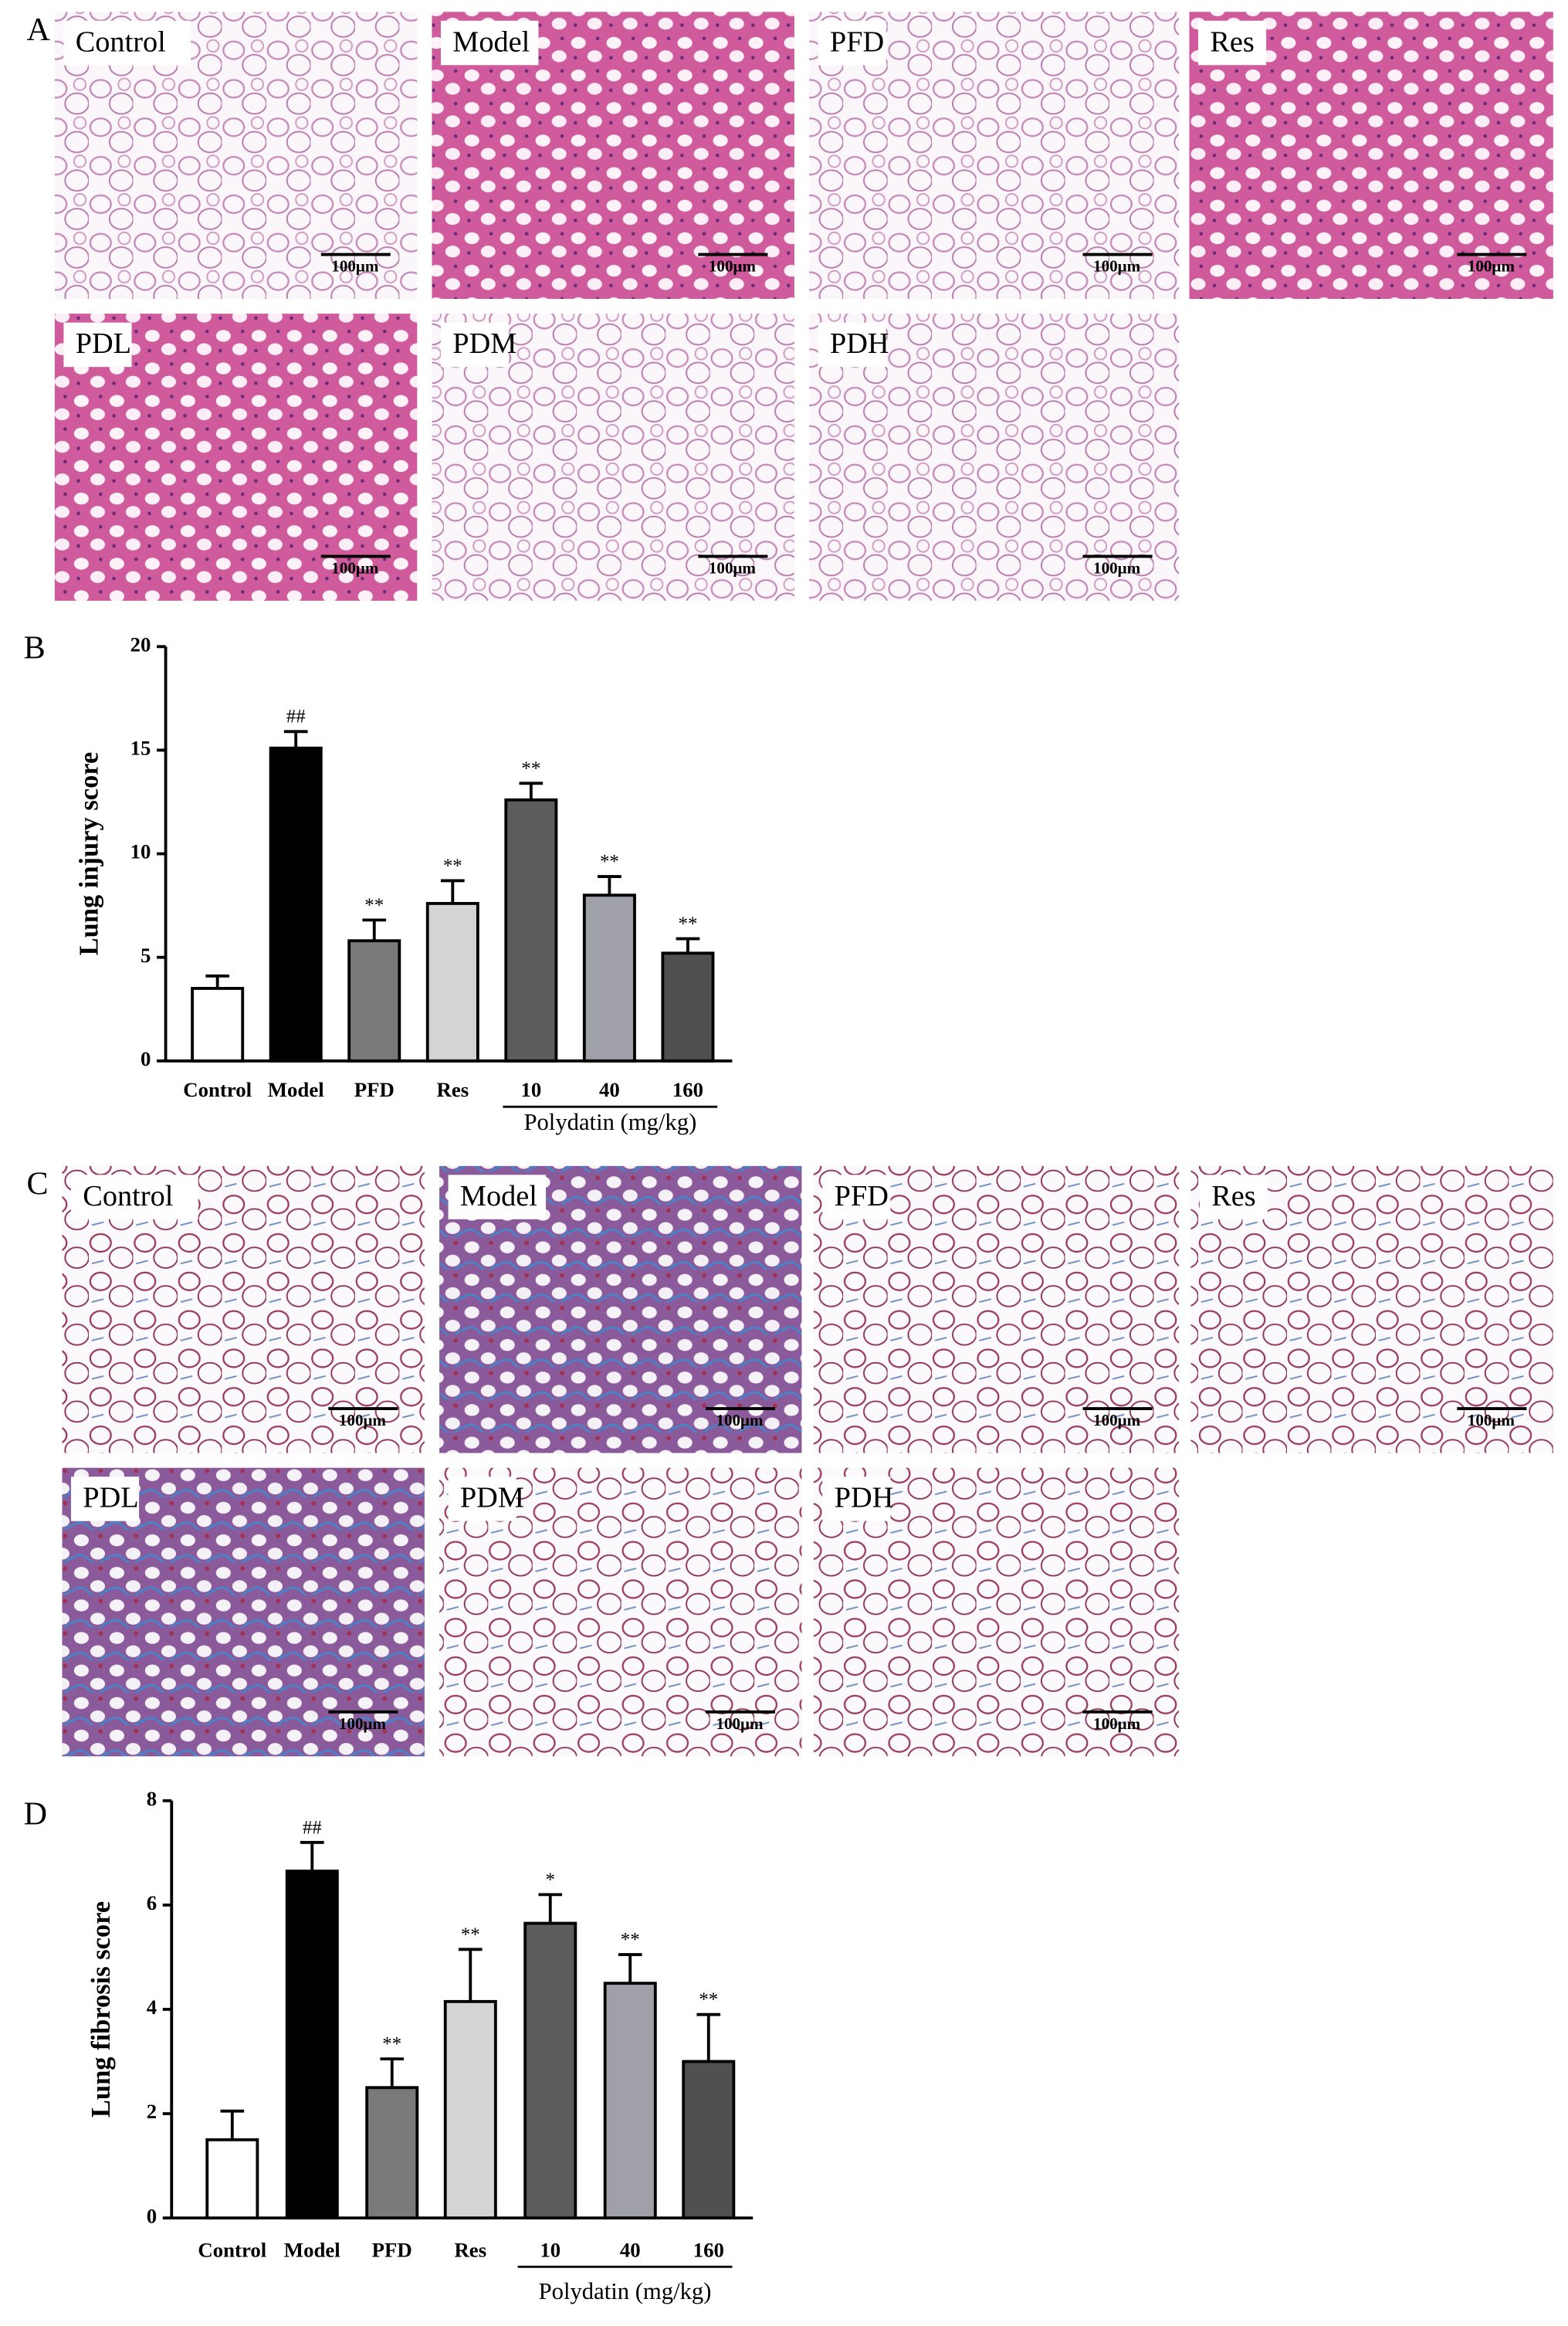 This screenshot has width=1568, height=2326. I want to click on panel-letter: A, so click(38, 30).